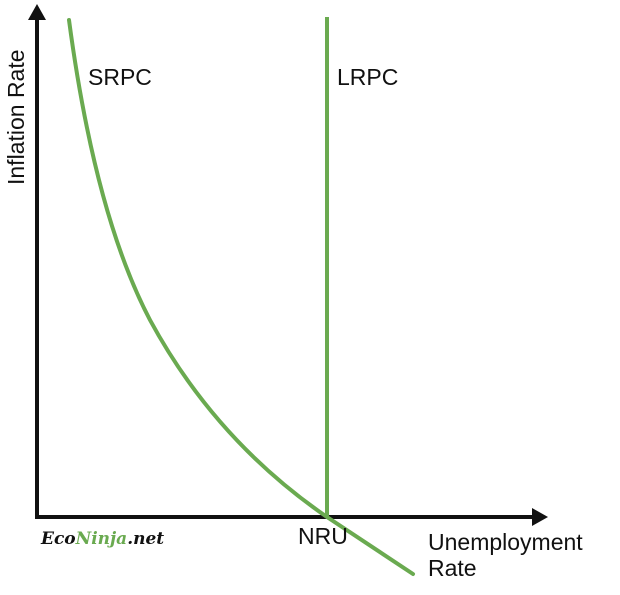 Image resolution: width=620 pixels, height=595 pixels. Describe the element at coordinates (120, 77) in the screenshot. I see `srpc-label: SRPC` at that location.